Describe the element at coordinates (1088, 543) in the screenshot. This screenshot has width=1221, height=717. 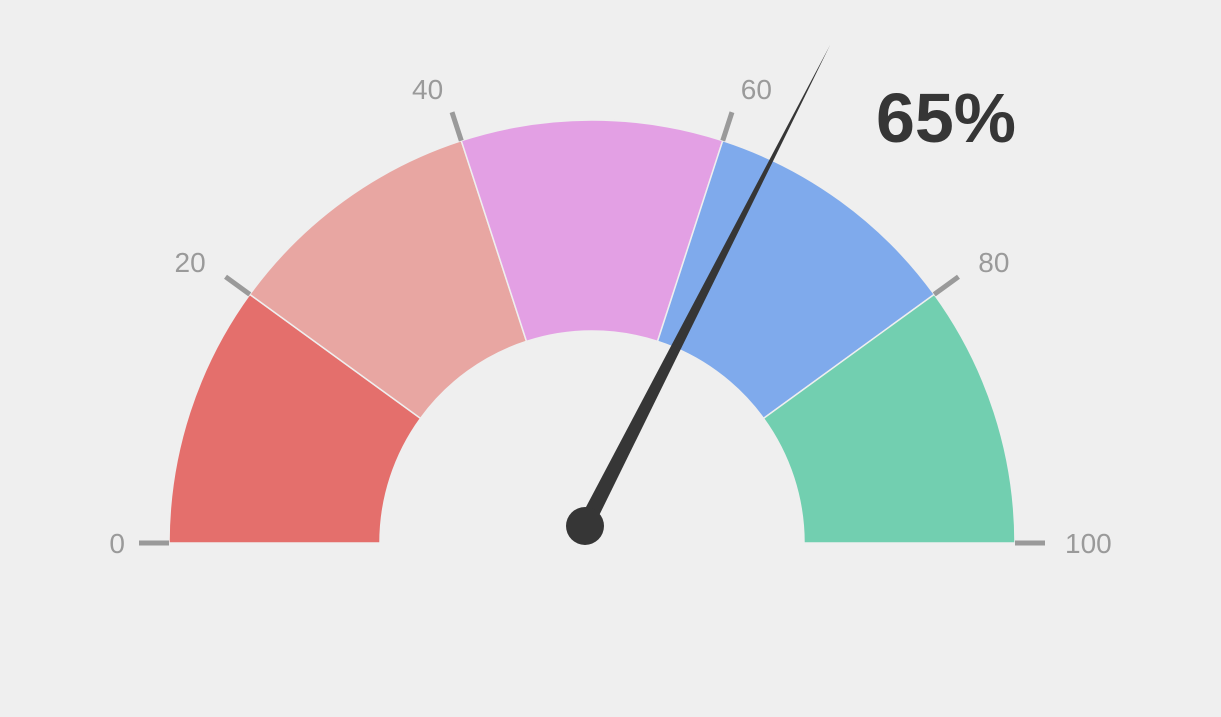
I see `gauge-tick-label-100: 100` at that location.